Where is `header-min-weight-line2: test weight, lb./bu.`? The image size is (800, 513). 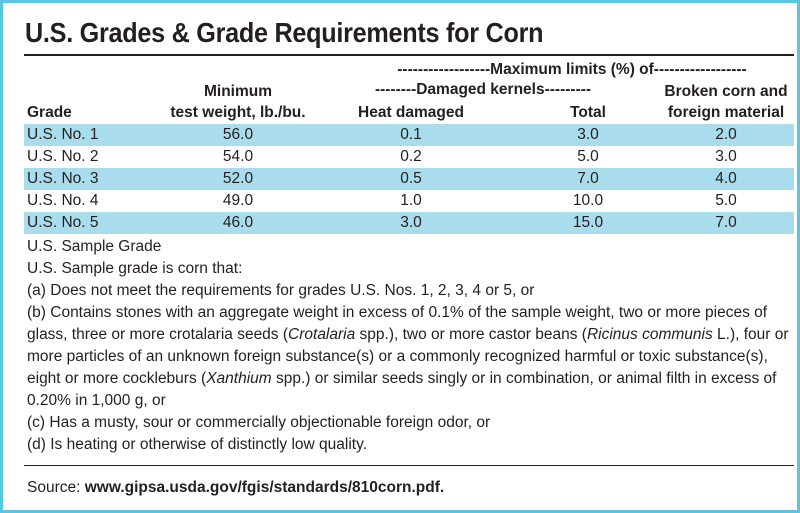 header-min-weight-line2: test weight, lb./bu. is located at coordinates (238, 112).